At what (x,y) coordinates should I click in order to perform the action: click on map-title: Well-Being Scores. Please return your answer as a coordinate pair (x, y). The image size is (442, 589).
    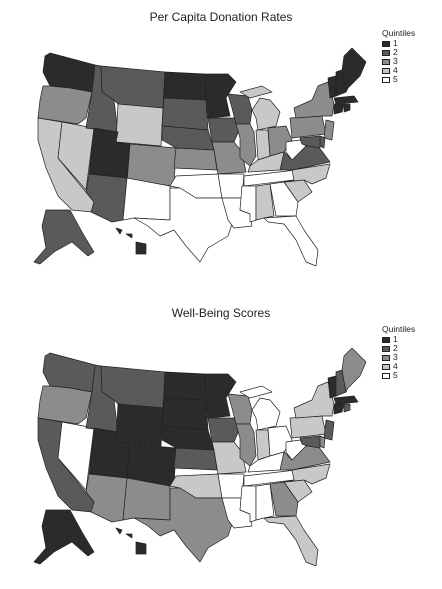
    Looking at the image, I should click on (221, 313).